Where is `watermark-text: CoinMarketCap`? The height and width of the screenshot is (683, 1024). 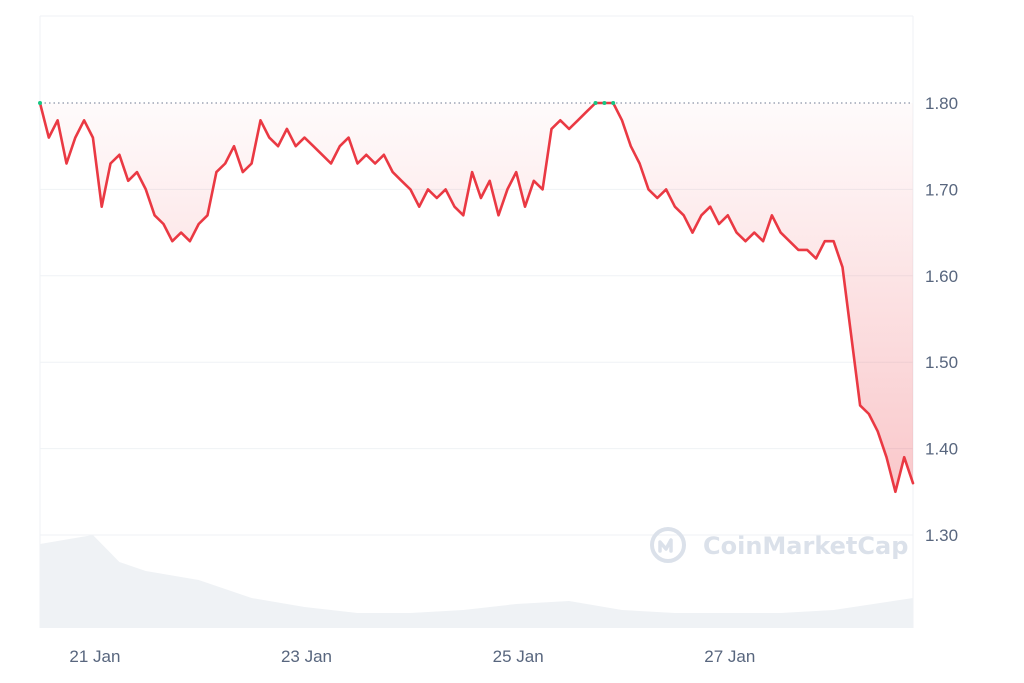 watermark-text: CoinMarketCap is located at coordinates (805, 546).